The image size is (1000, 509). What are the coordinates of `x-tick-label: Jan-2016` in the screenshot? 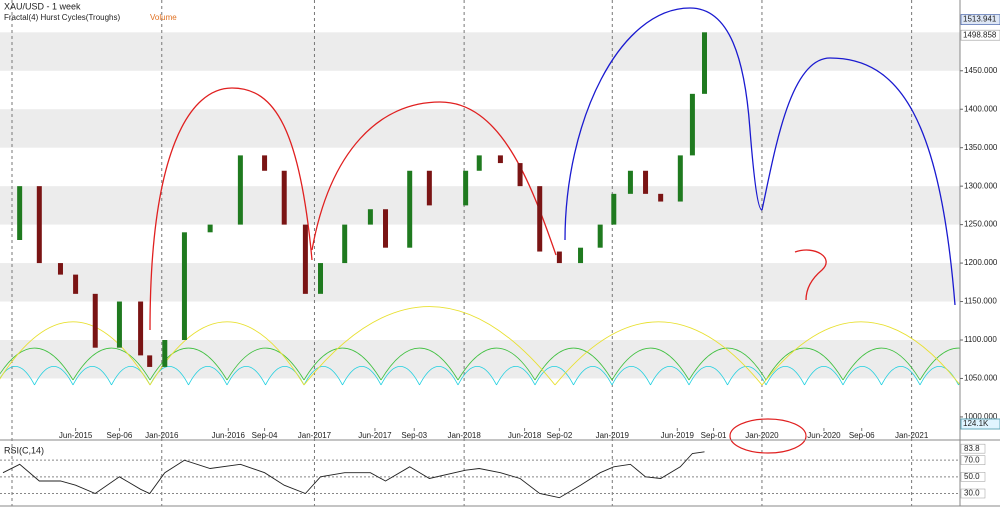 It's located at (162, 435).